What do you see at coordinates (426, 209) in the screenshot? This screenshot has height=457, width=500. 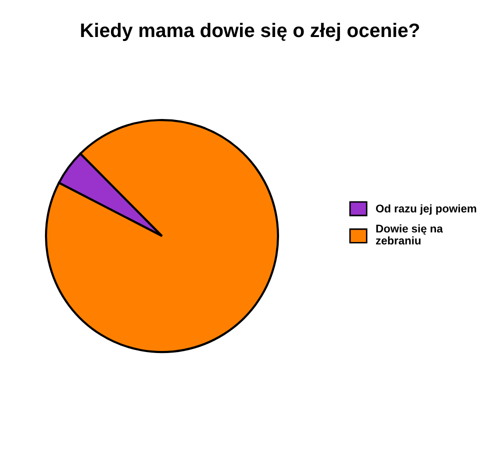 I see `legend-label: Od razu jej powiem` at bounding box center [426, 209].